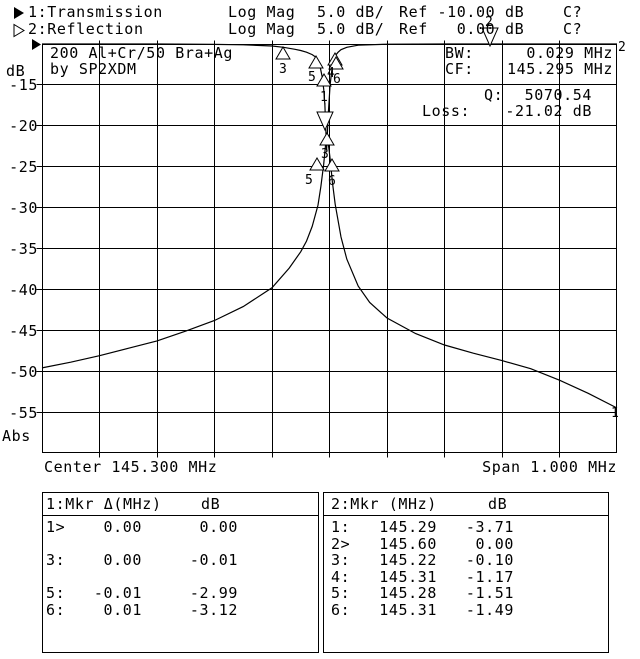  What do you see at coordinates (213, 593) in the screenshot?
I see `marker-db: -2.99` at bounding box center [213, 593].